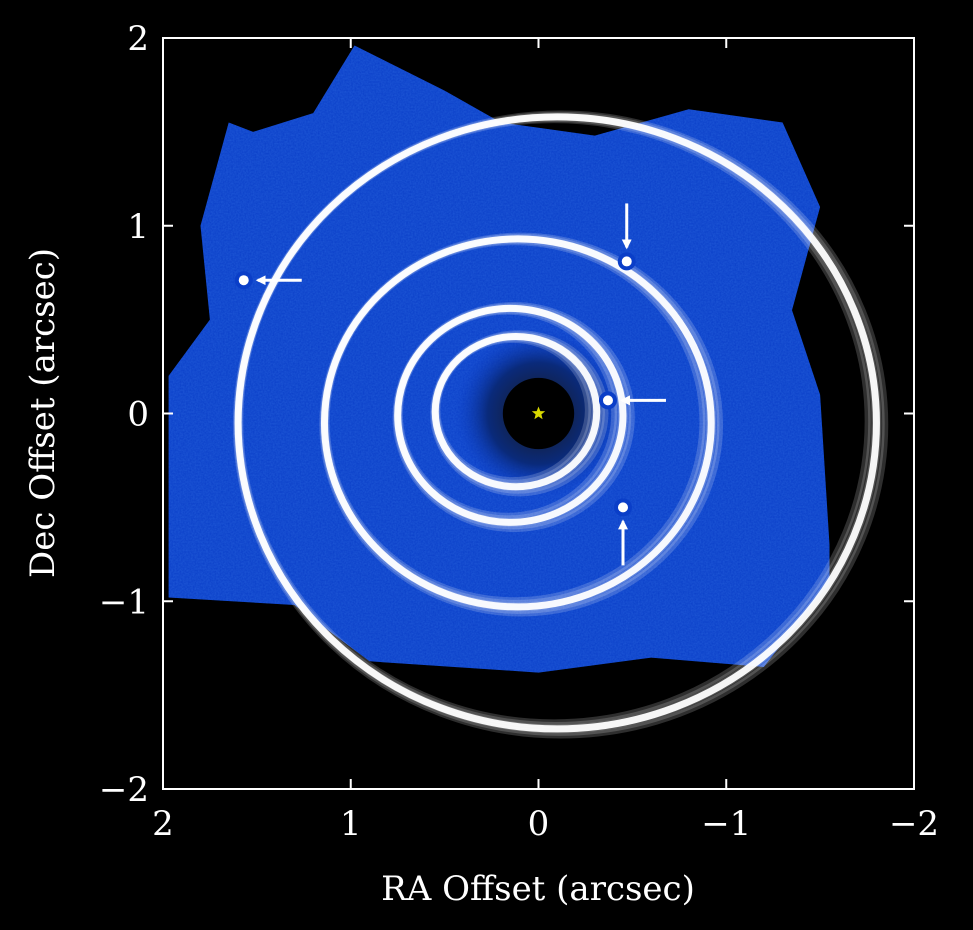 This screenshot has height=930, width=973. I want to click on y-tick-label: 0, so click(138, 415).